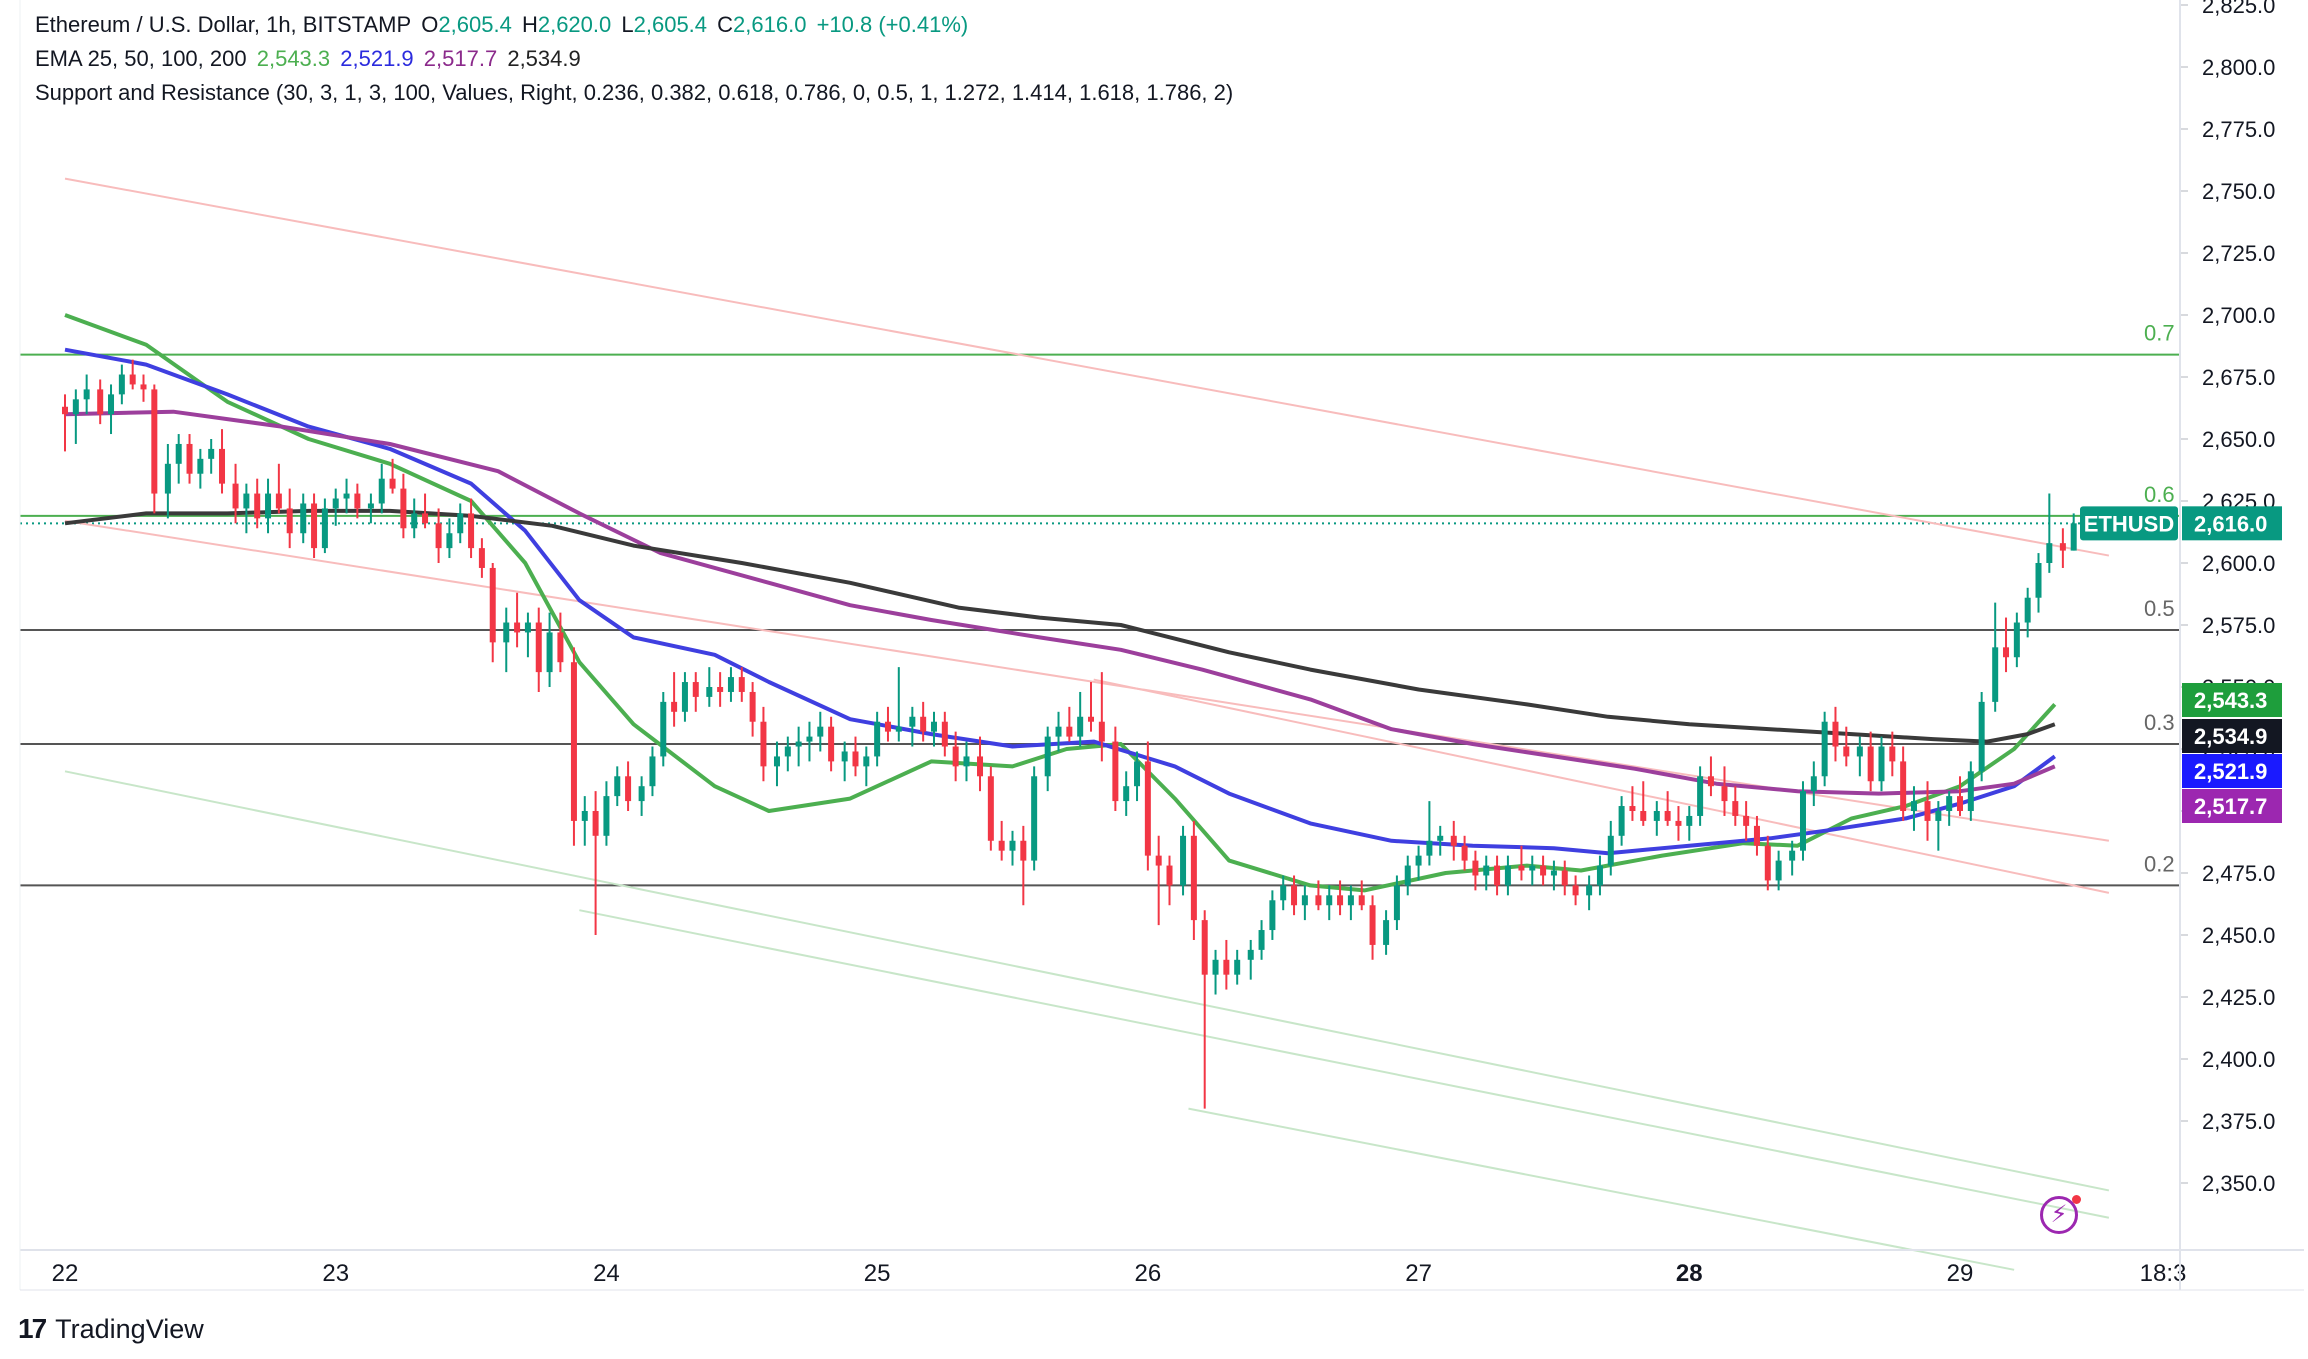 This screenshot has height=1359, width=2308. I want to click on lightning-icon: ⚡, so click(2059, 1215).